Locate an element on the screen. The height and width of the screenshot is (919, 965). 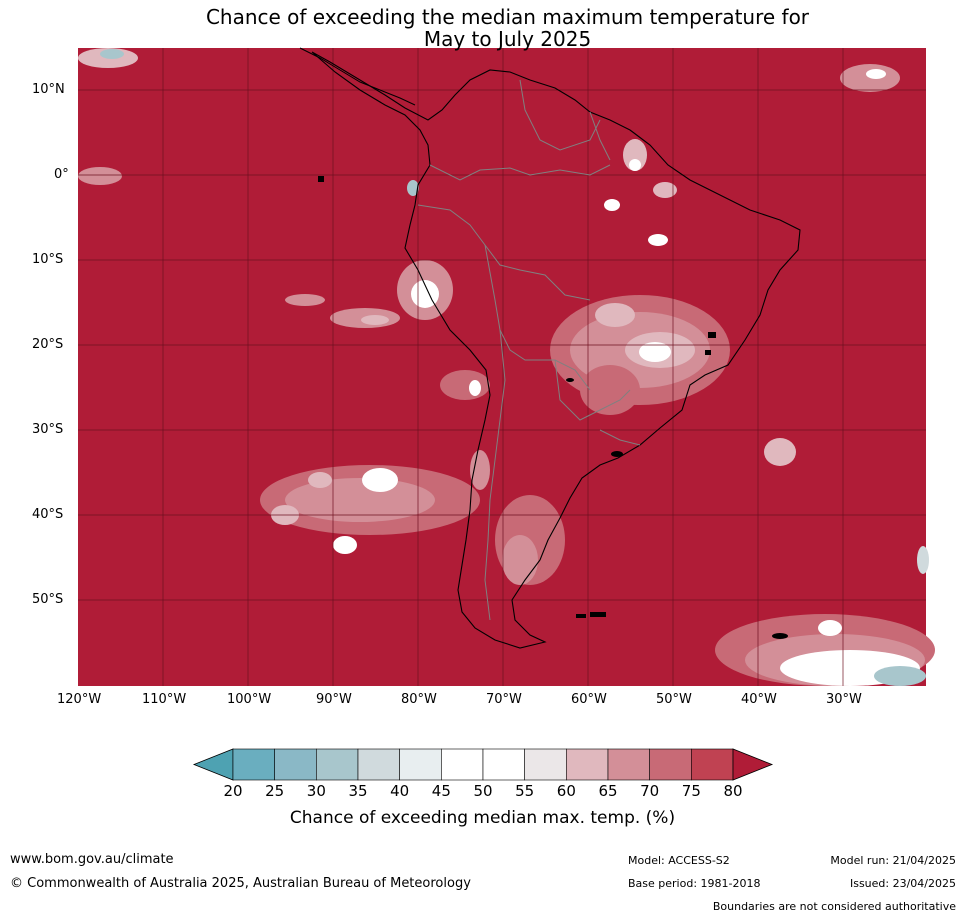
colorbar-tick-label: 75 is located at coordinates (691, 791).